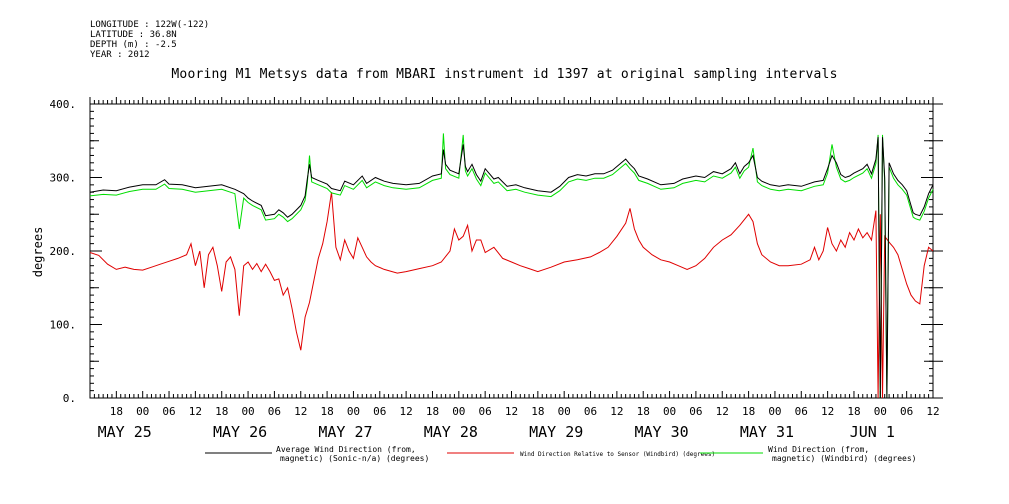  What do you see at coordinates (844, 458) in the screenshot?
I see `legend-label-2-line2: magnetic) (Windbird) (degrees)` at bounding box center [844, 458].